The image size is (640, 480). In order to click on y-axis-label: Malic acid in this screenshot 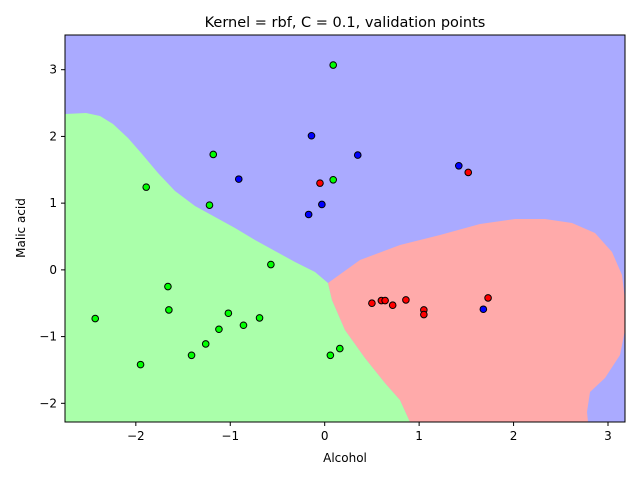, I will do `click(21, 228)`.